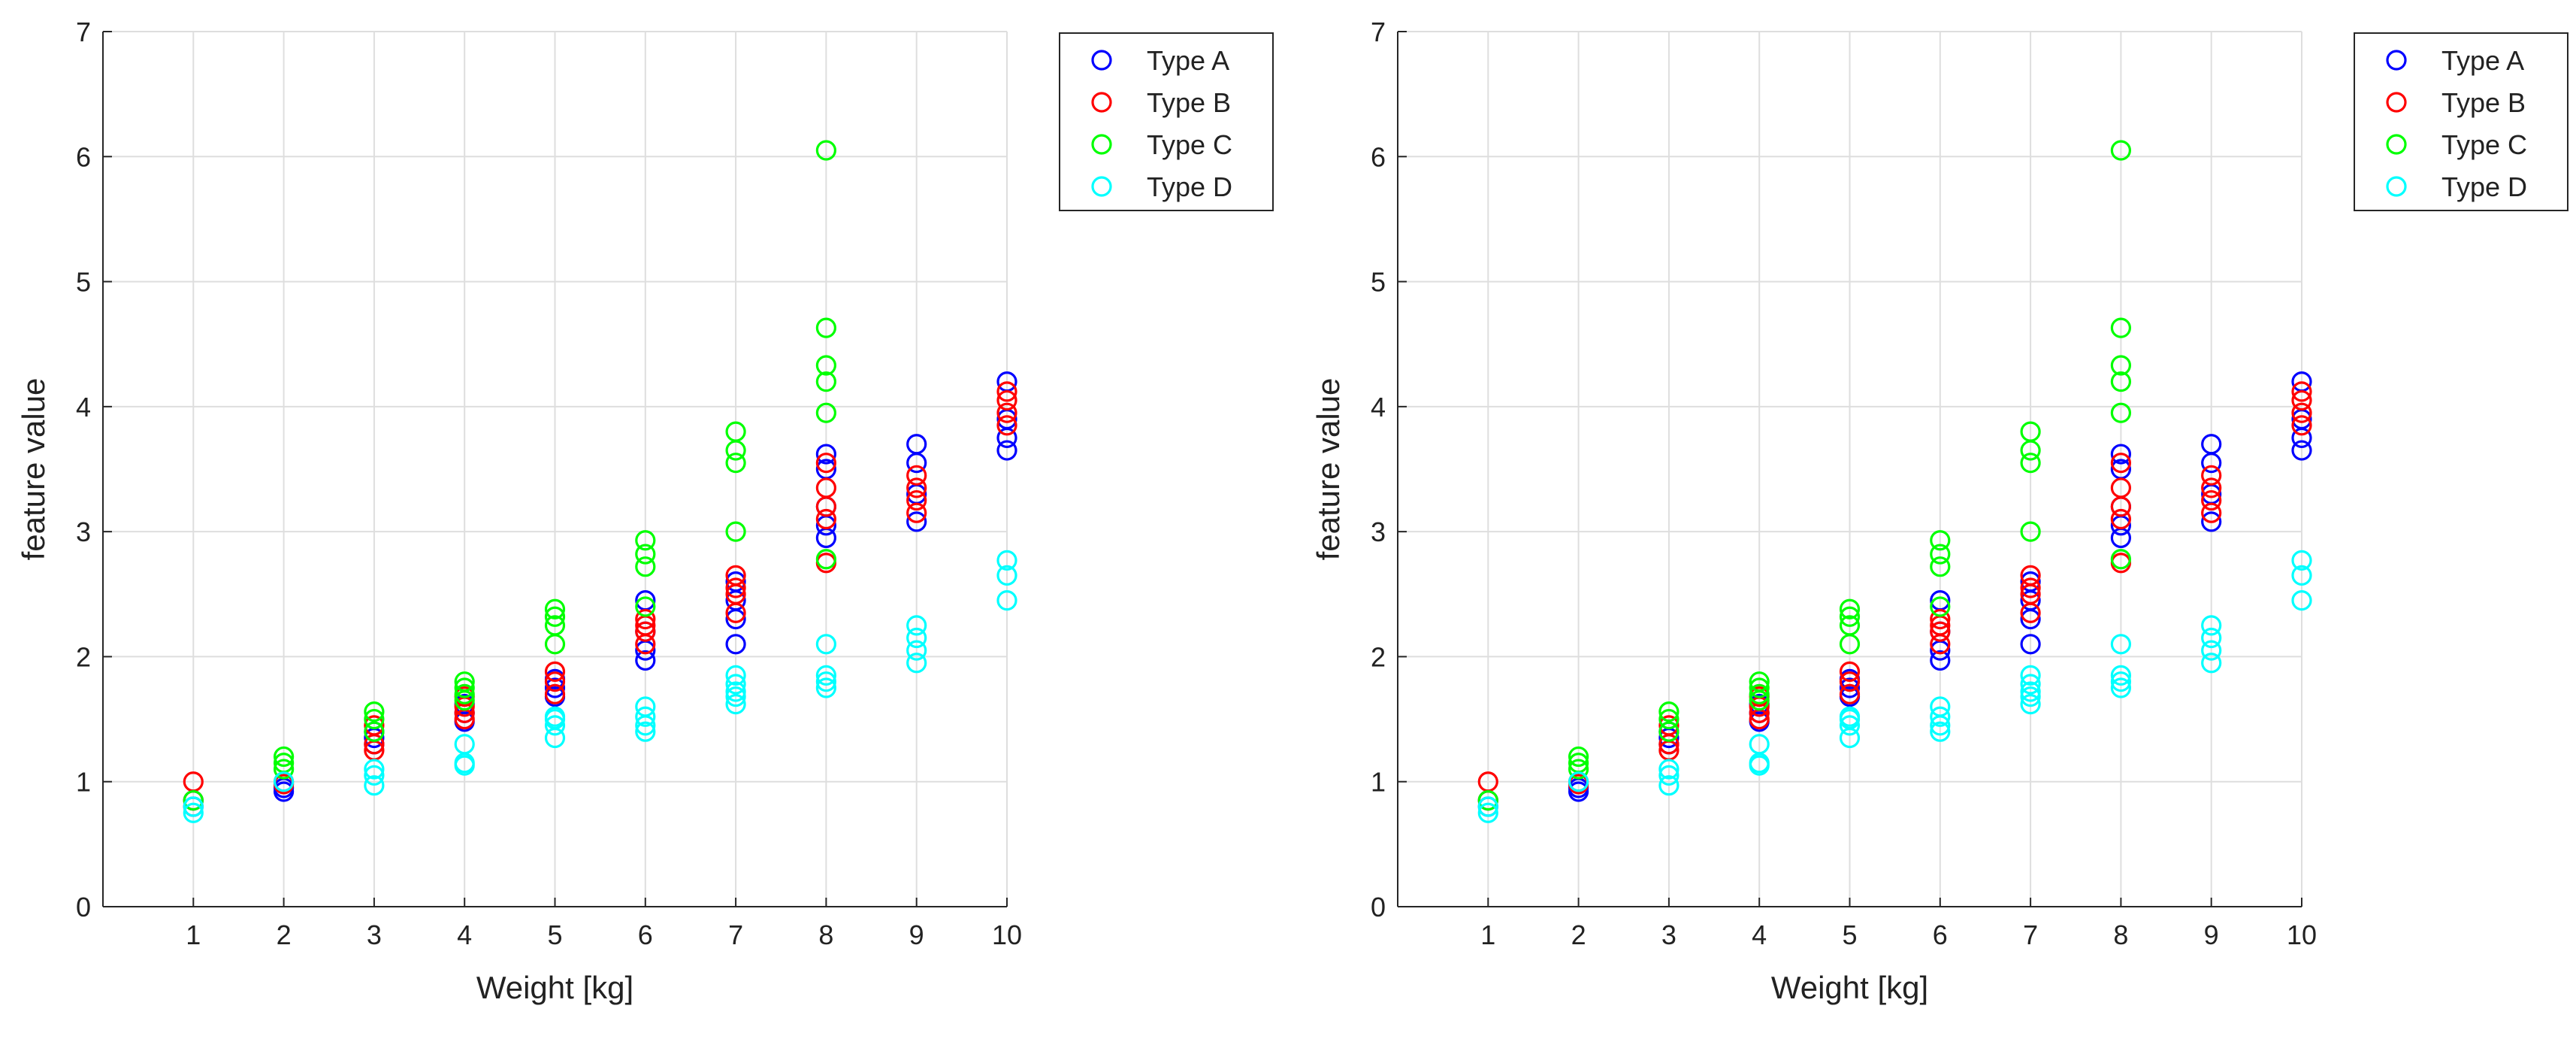  What do you see at coordinates (1379, 283) in the screenshot?
I see `y-tick-label: 5` at bounding box center [1379, 283].